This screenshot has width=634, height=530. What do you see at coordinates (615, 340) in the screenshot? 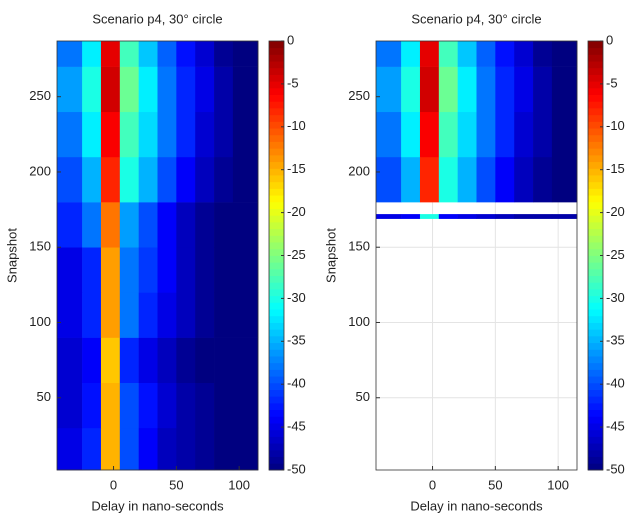
I see `colorbar-tick-label: -35` at bounding box center [615, 340].